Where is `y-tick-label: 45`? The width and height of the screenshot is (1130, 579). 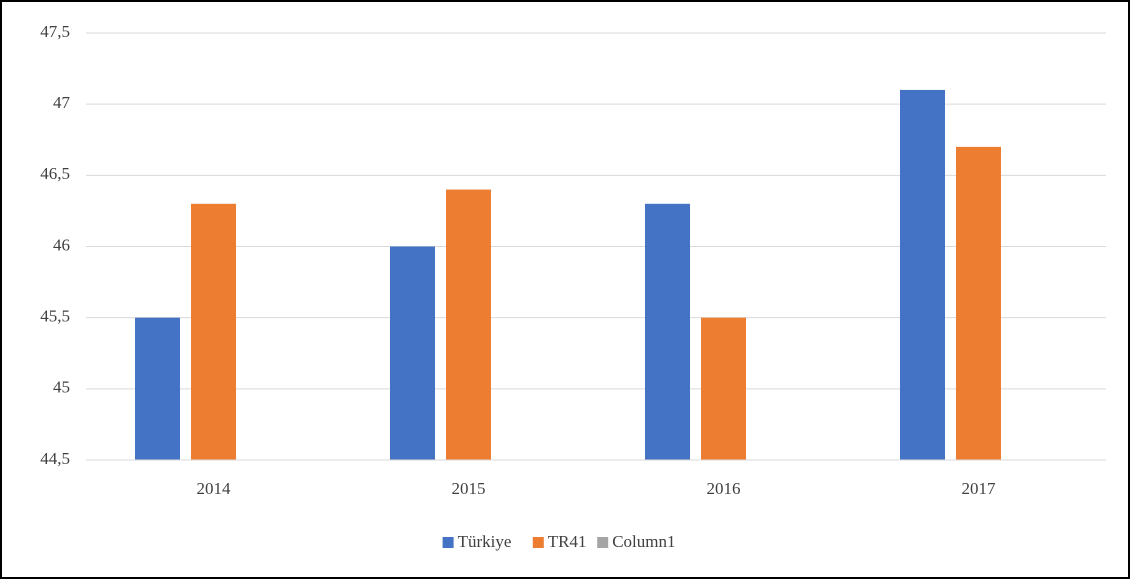
y-tick-label: 45 is located at coordinates (61, 387).